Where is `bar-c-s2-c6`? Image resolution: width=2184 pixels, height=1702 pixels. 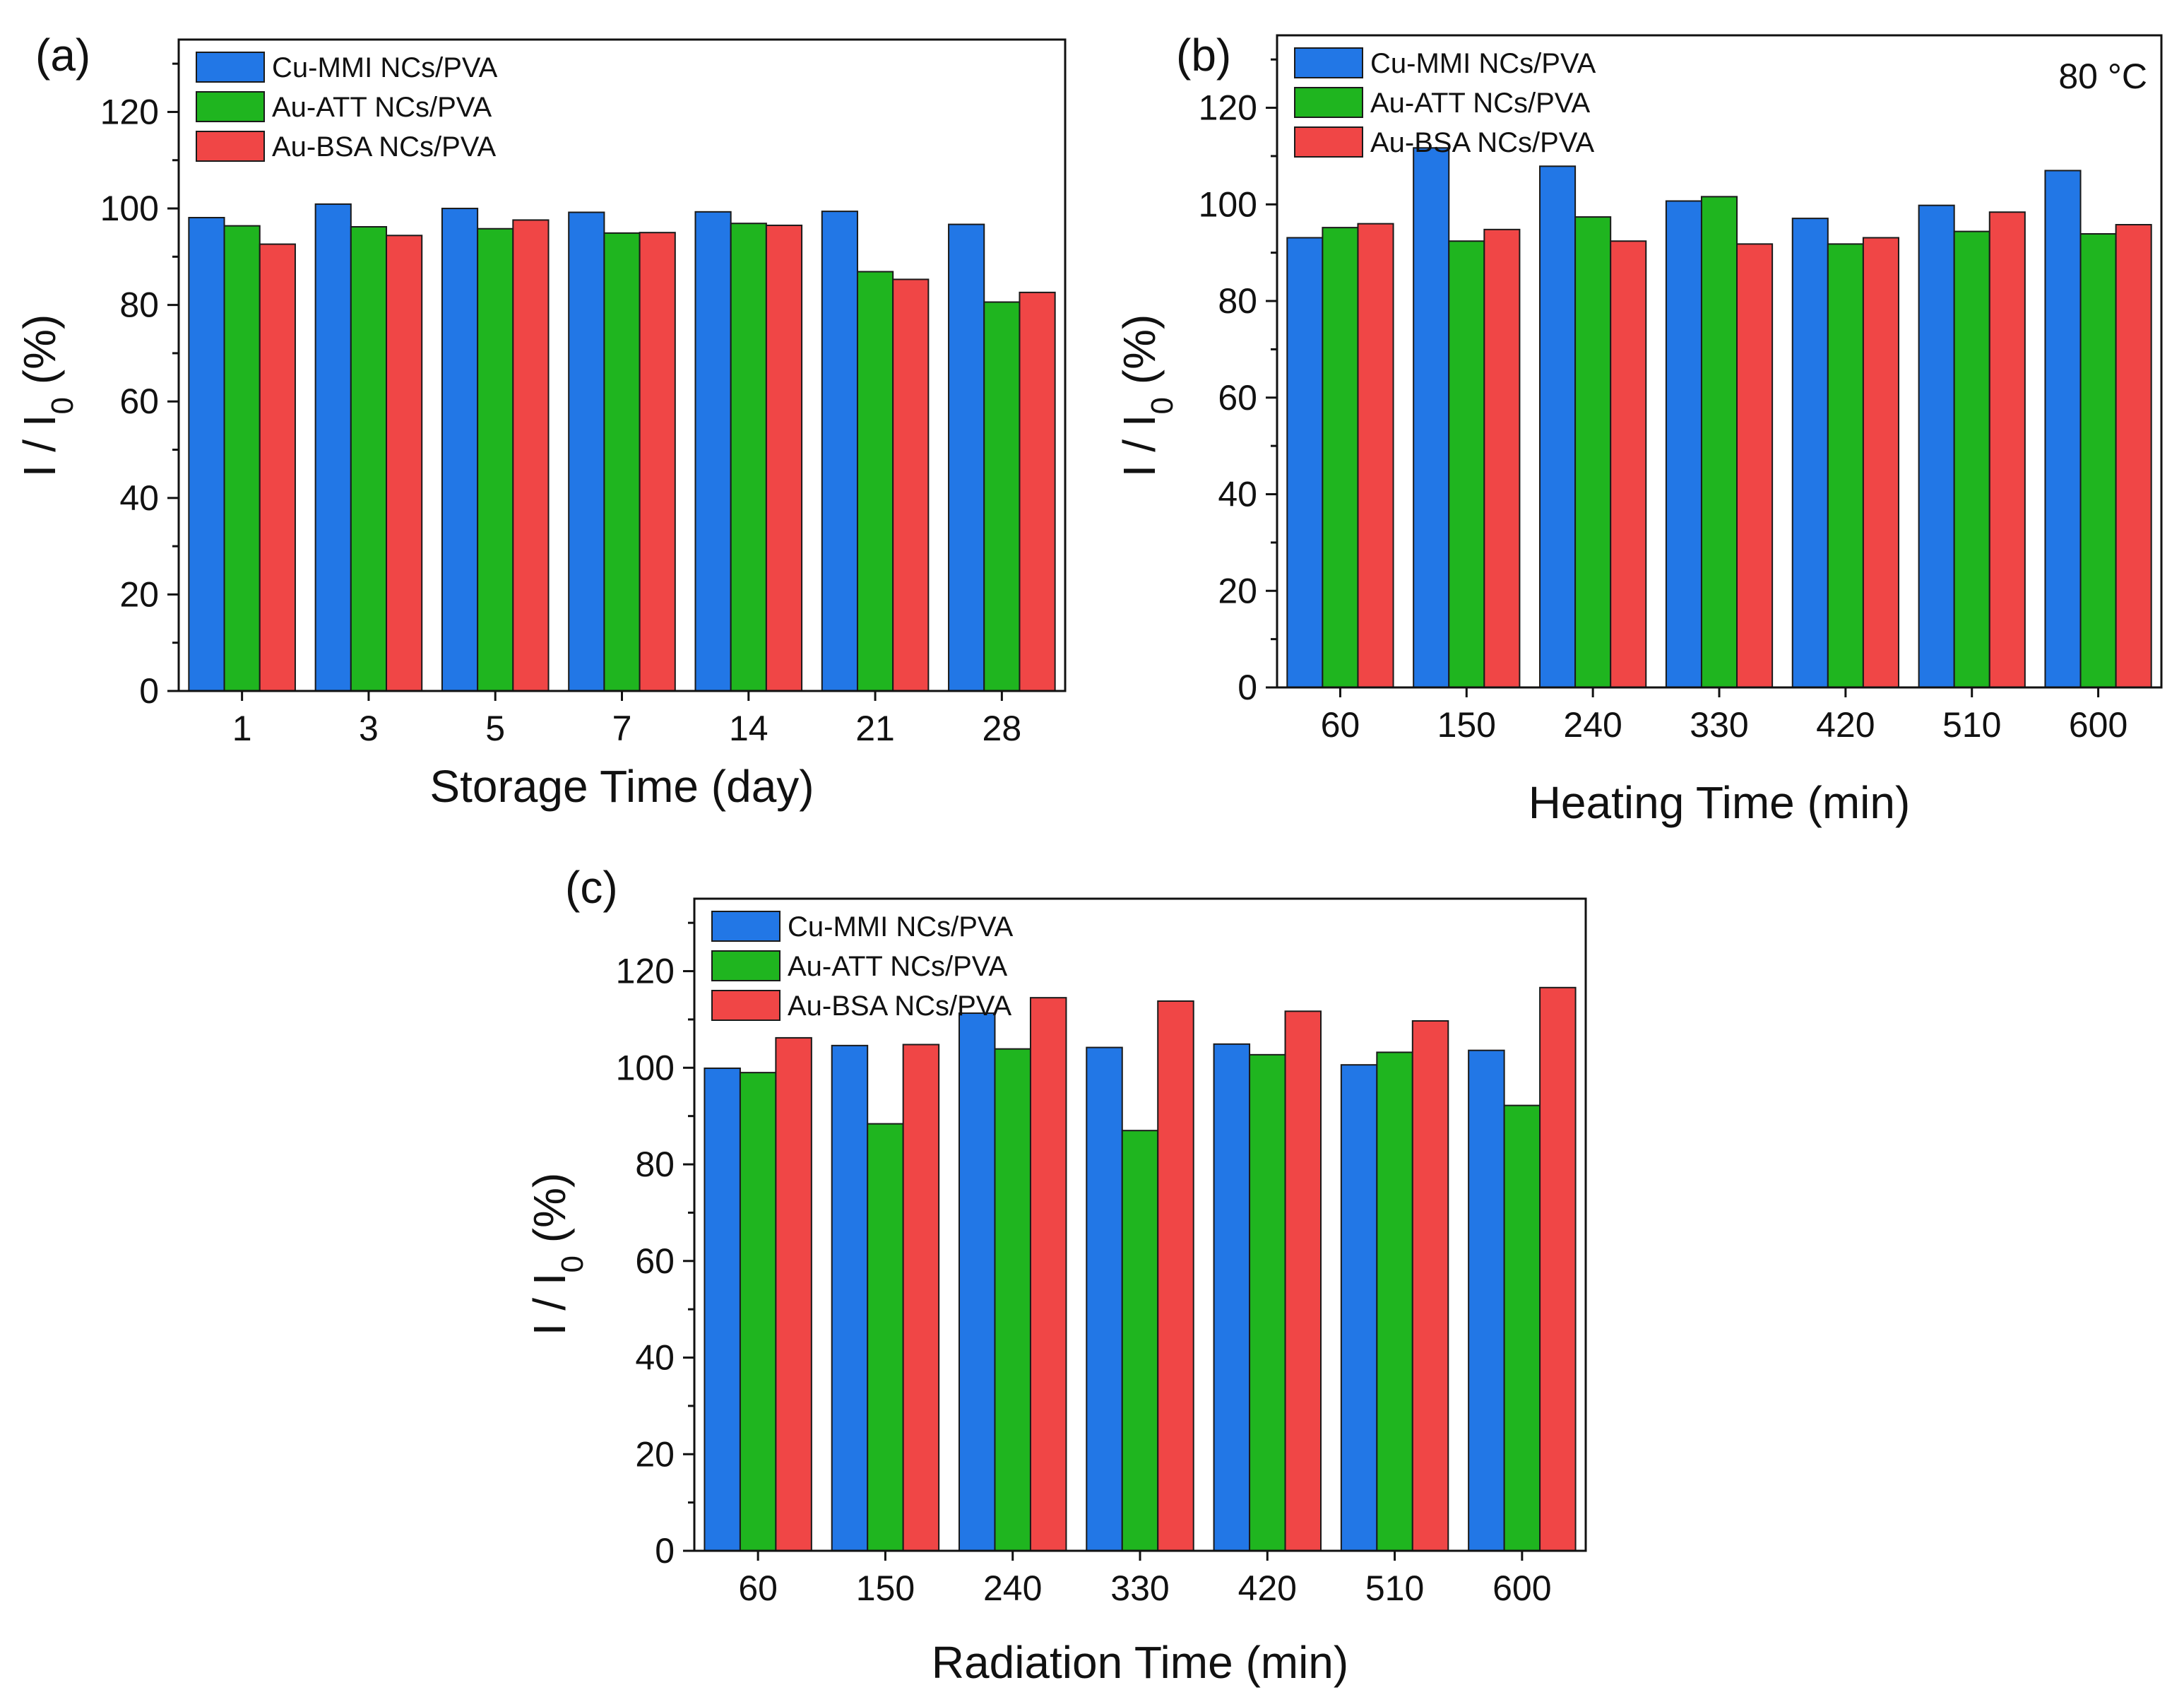 bar-c-s2-c6 is located at coordinates (1558, 1269).